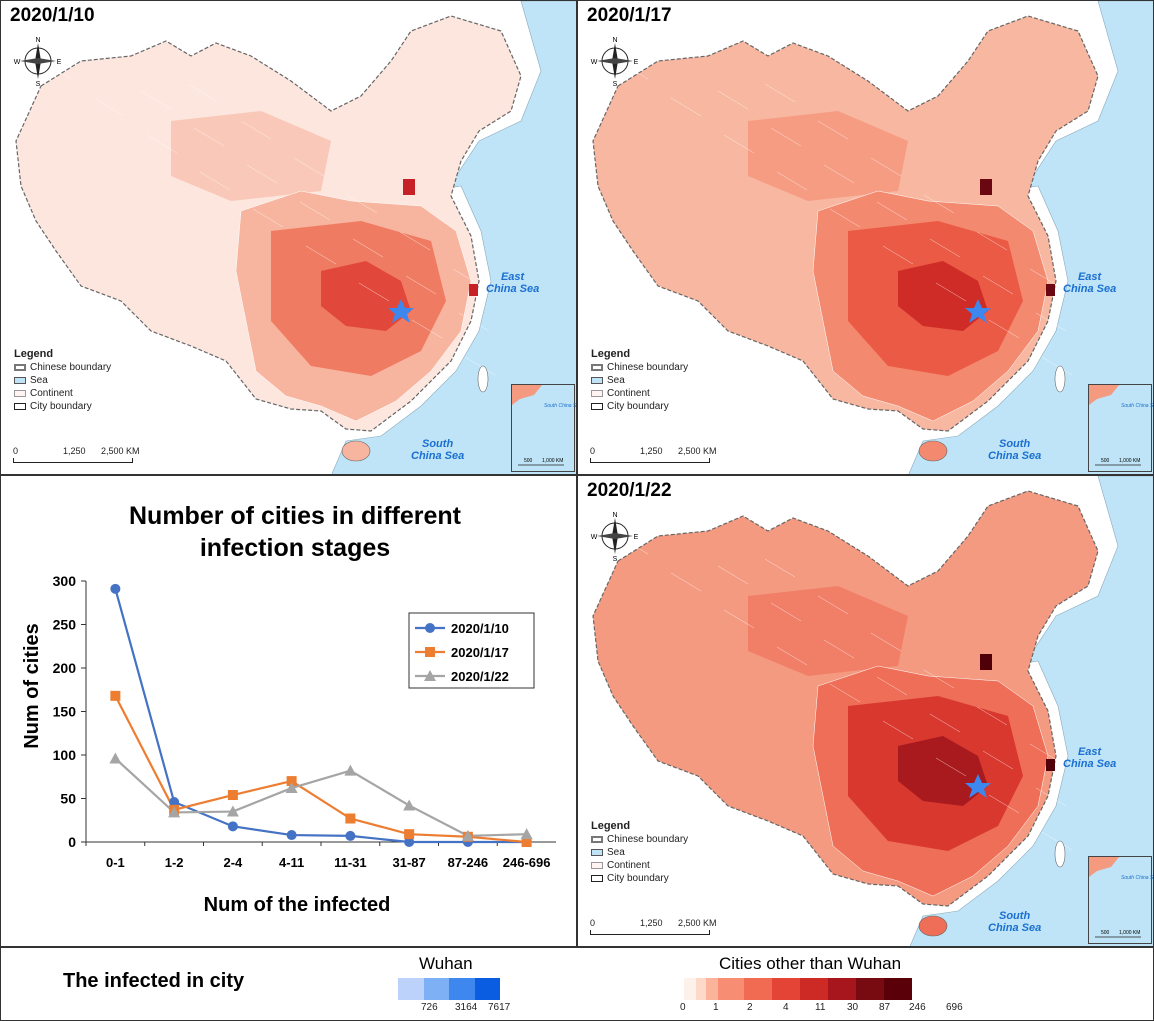  I want to click on compass-icon: N S W E, so click(615, 537).